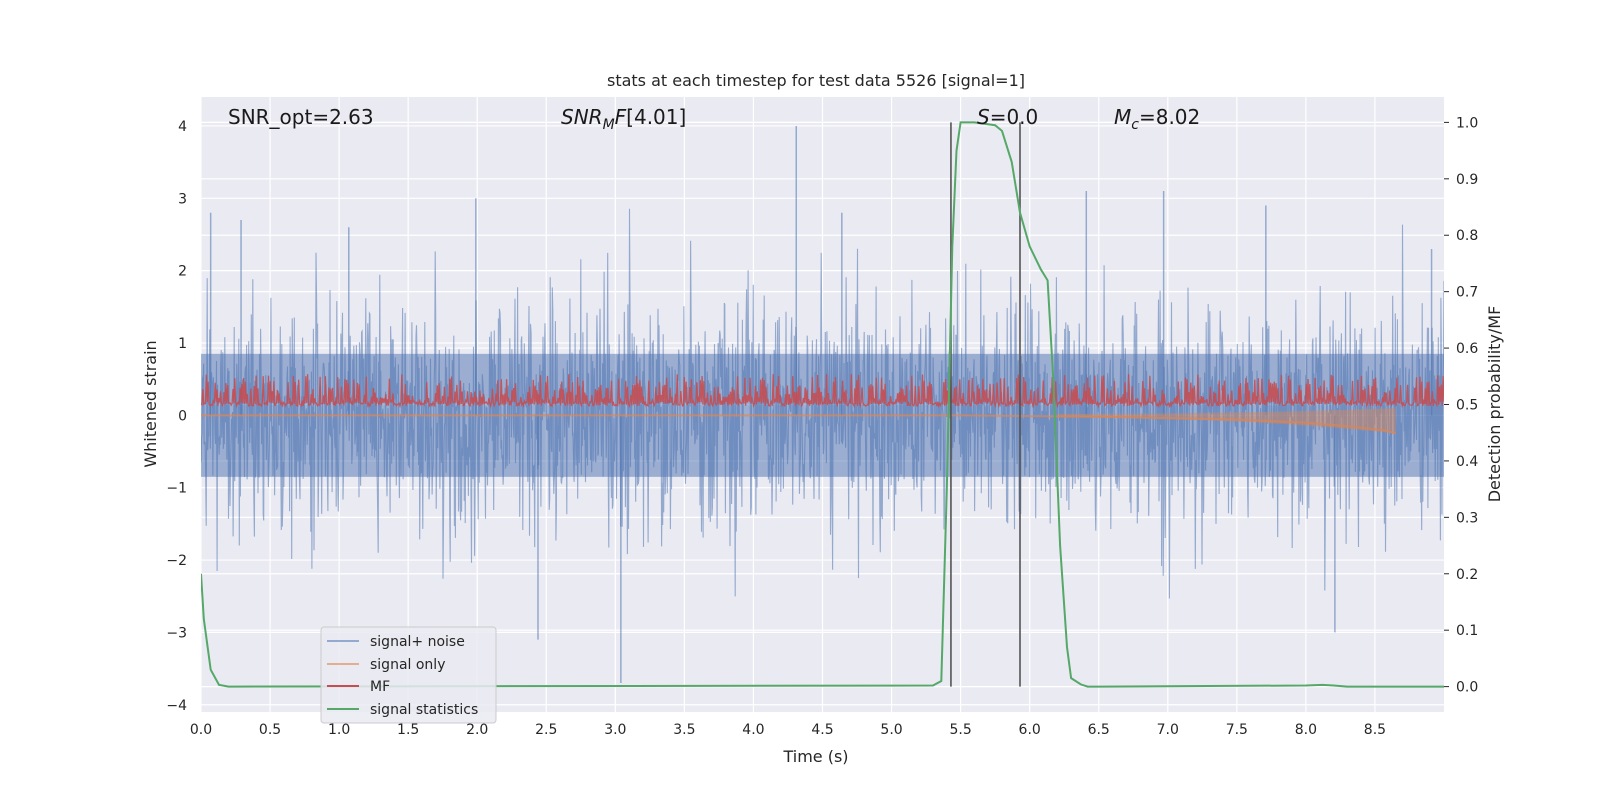  Describe the element at coordinates (182, 272) in the screenshot. I see `y-tick-label: 2` at that location.